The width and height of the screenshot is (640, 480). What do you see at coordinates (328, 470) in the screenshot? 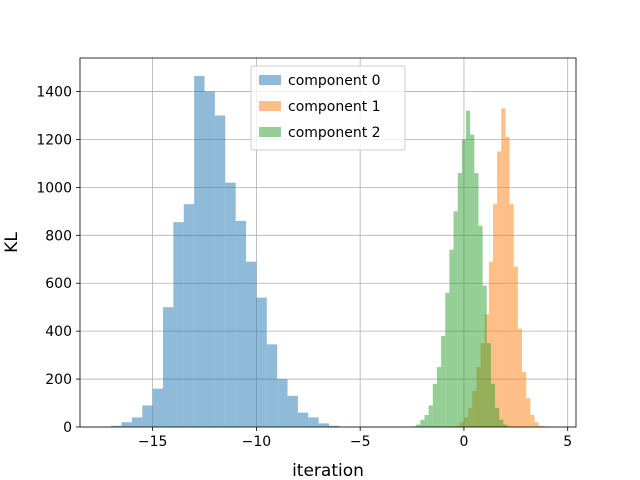
I see `x-axis-label: iteration` at bounding box center [328, 470].